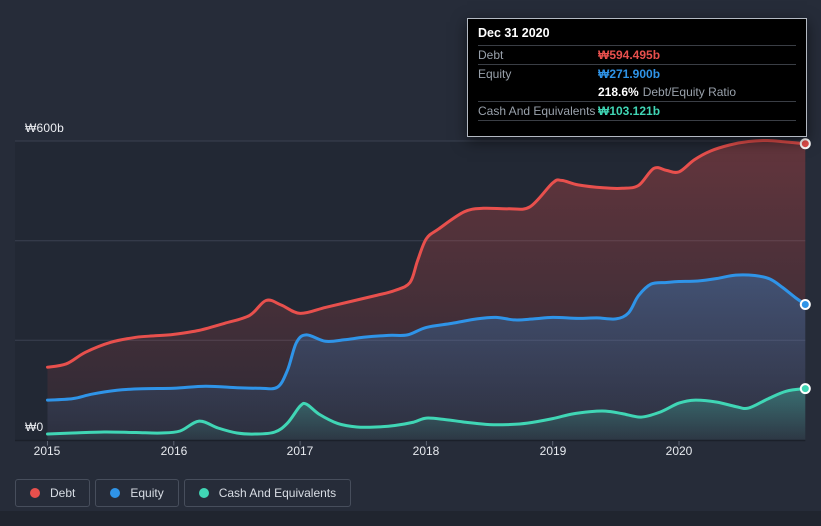 The height and width of the screenshot is (526, 821). I want to click on area-cash-and-equivalents, so click(426, 414).